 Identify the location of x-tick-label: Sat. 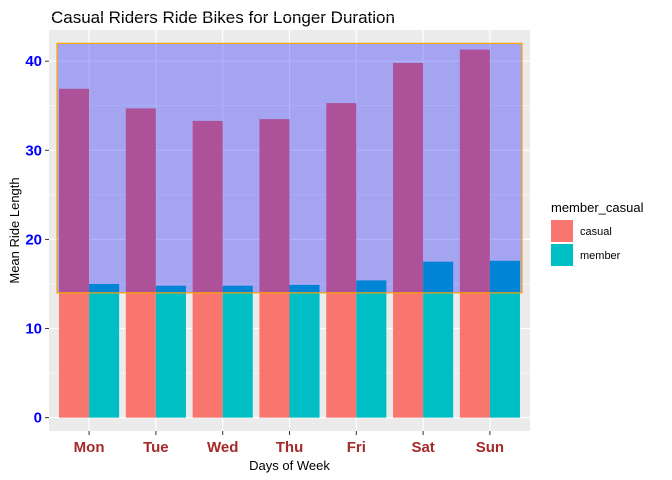
(422, 447).